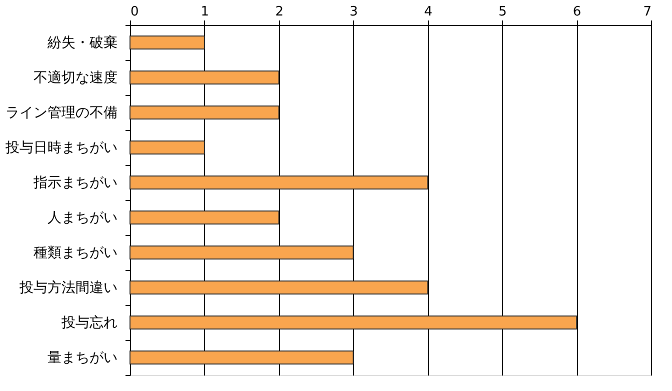 This screenshot has width=672, height=391. What do you see at coordinates (61, 148) in the screenshot?
I see `y-tick-label: 投与日時まちがい` at bounding box center [61, 148].